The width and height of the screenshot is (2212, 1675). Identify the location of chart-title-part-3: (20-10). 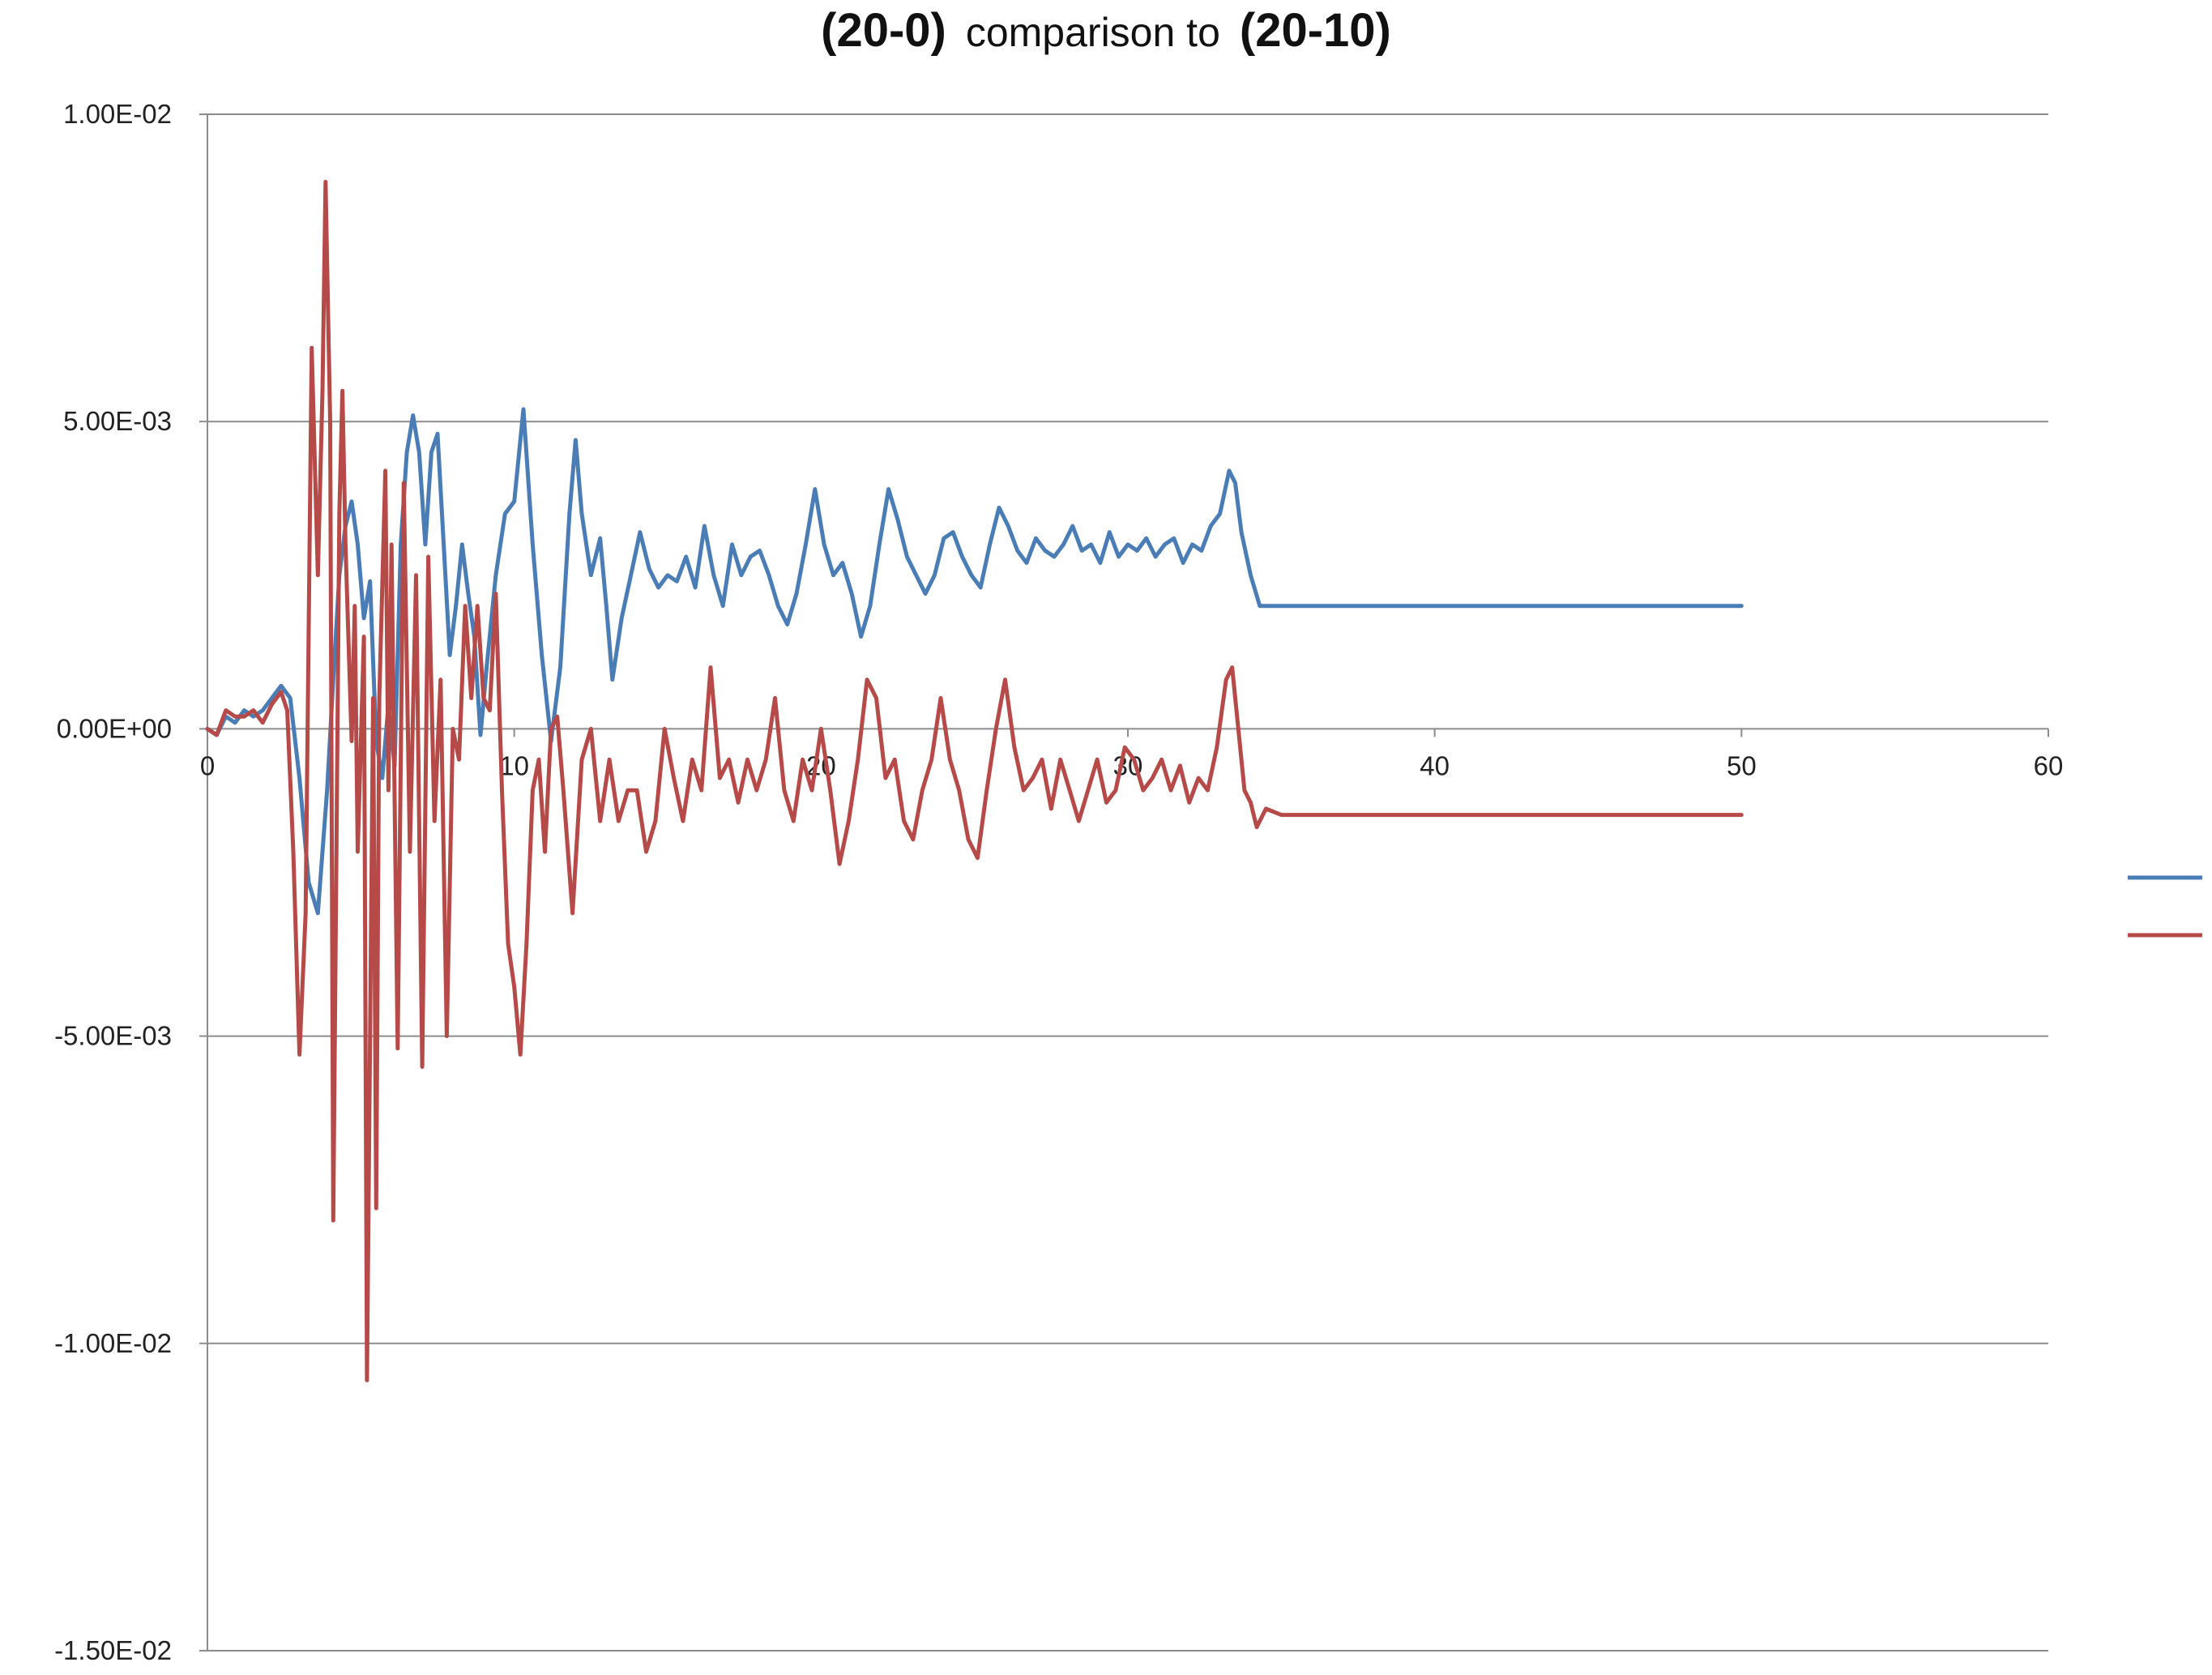
(1315, 30).